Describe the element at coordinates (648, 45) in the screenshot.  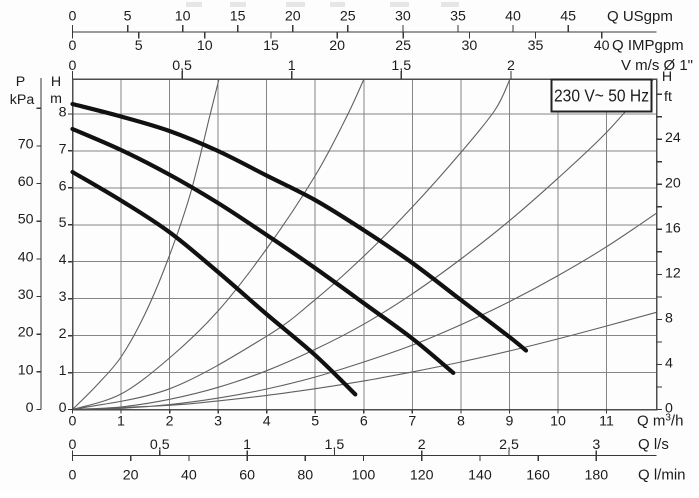
I see `svg-text: Q IMPgpm` at that location.